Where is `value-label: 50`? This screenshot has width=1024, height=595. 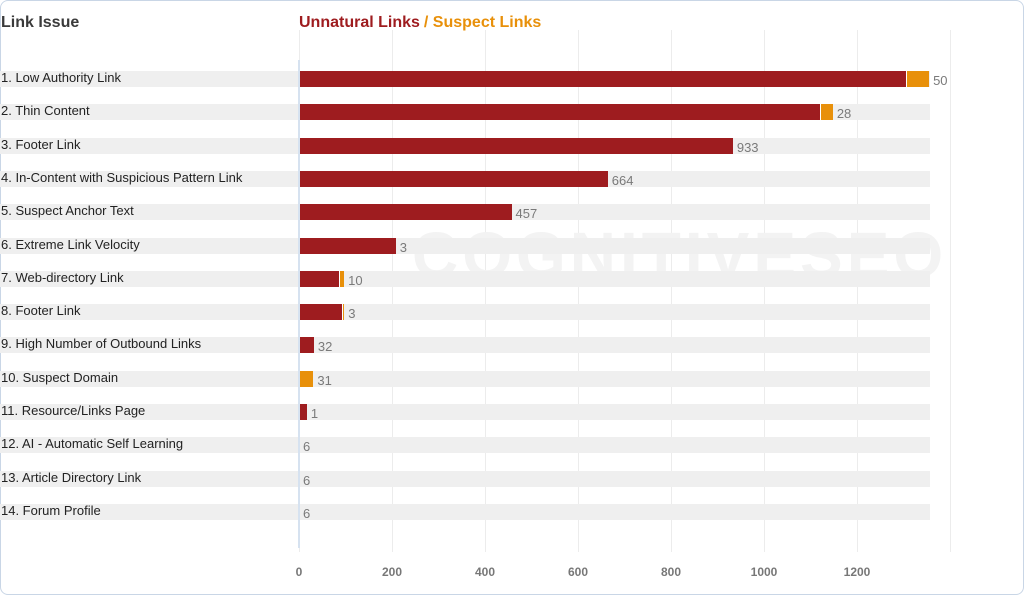 value-label: 50 is located at coordinates (940, 80).